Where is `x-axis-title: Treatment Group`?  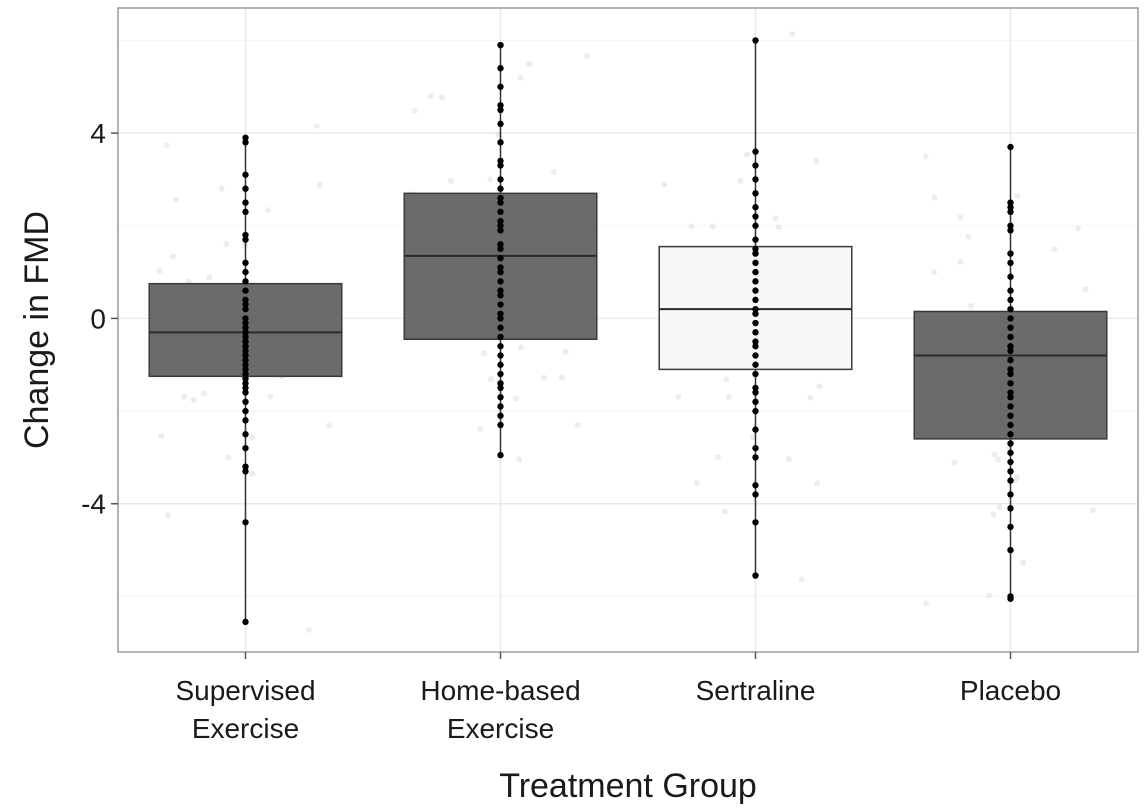 x-axis-title: Treatment Group is located at coordinates (628, 786).